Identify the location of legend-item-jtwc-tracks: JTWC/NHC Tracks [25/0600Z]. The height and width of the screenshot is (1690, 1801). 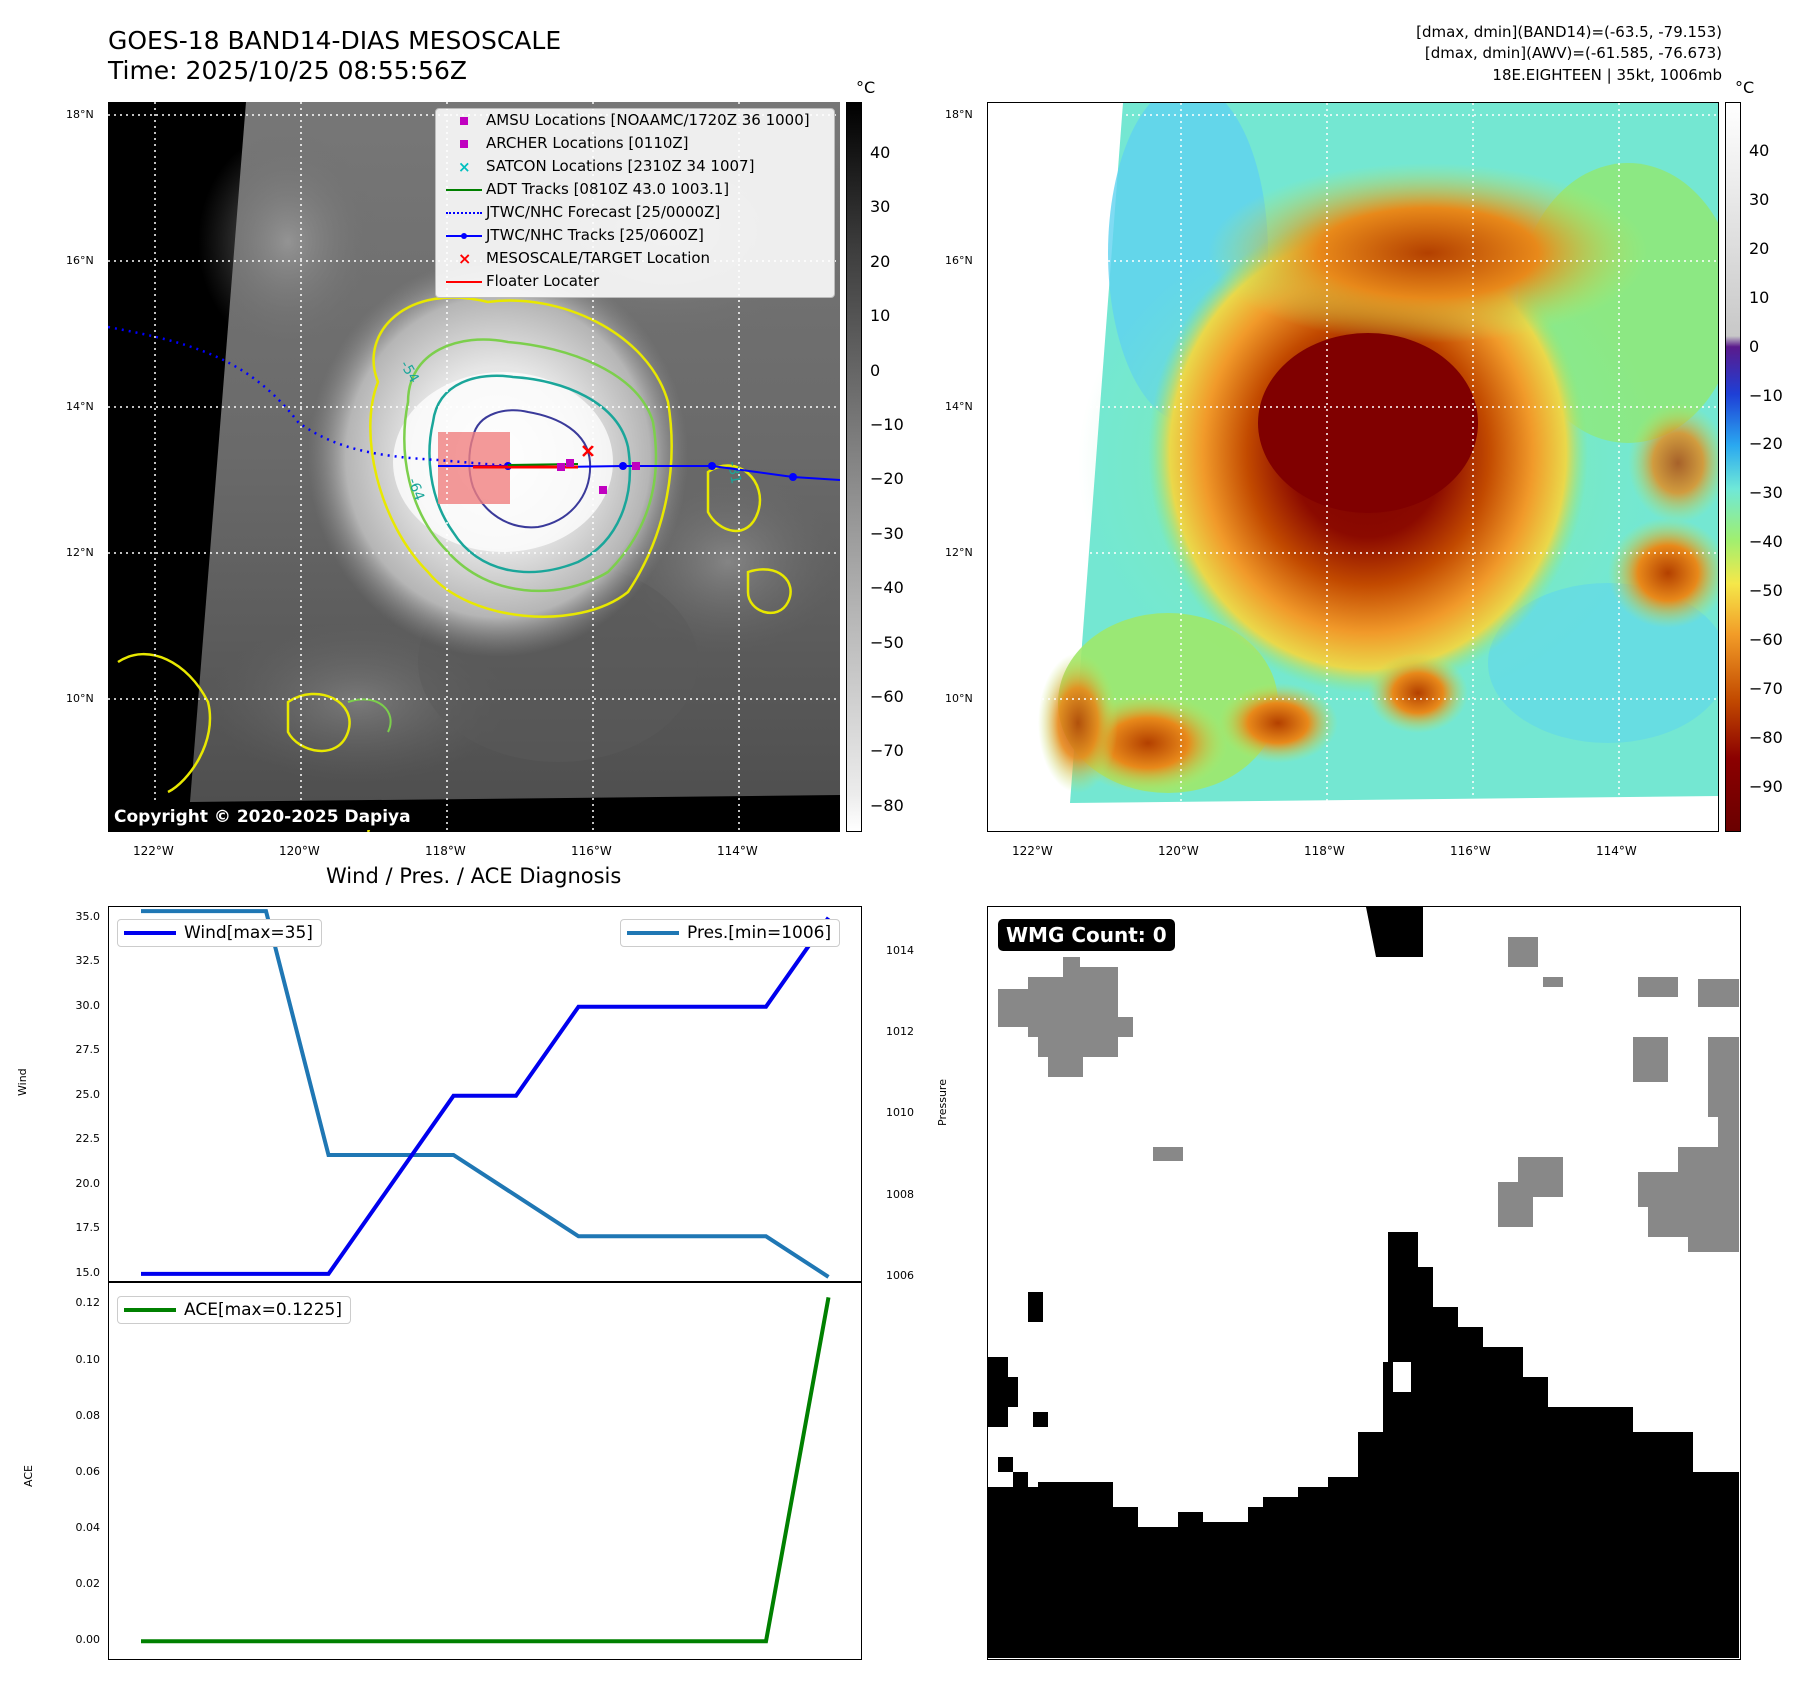
(573, 235).